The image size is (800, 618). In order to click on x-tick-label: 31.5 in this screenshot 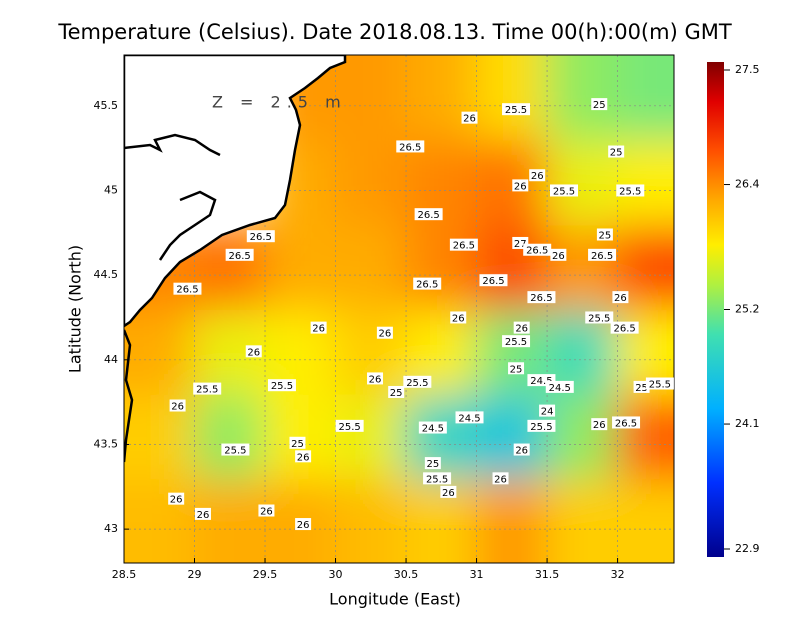, I will do `click(547, 574)`.